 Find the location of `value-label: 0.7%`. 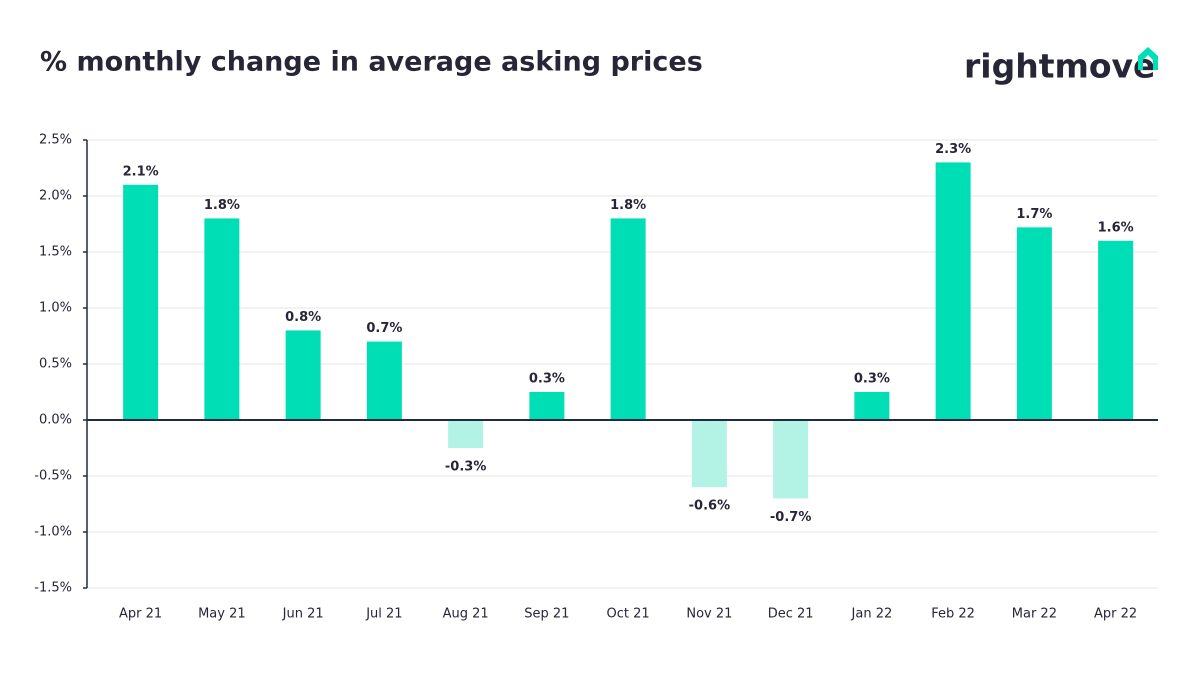

value-label: 0.7% is located at coordinates (384, 328).